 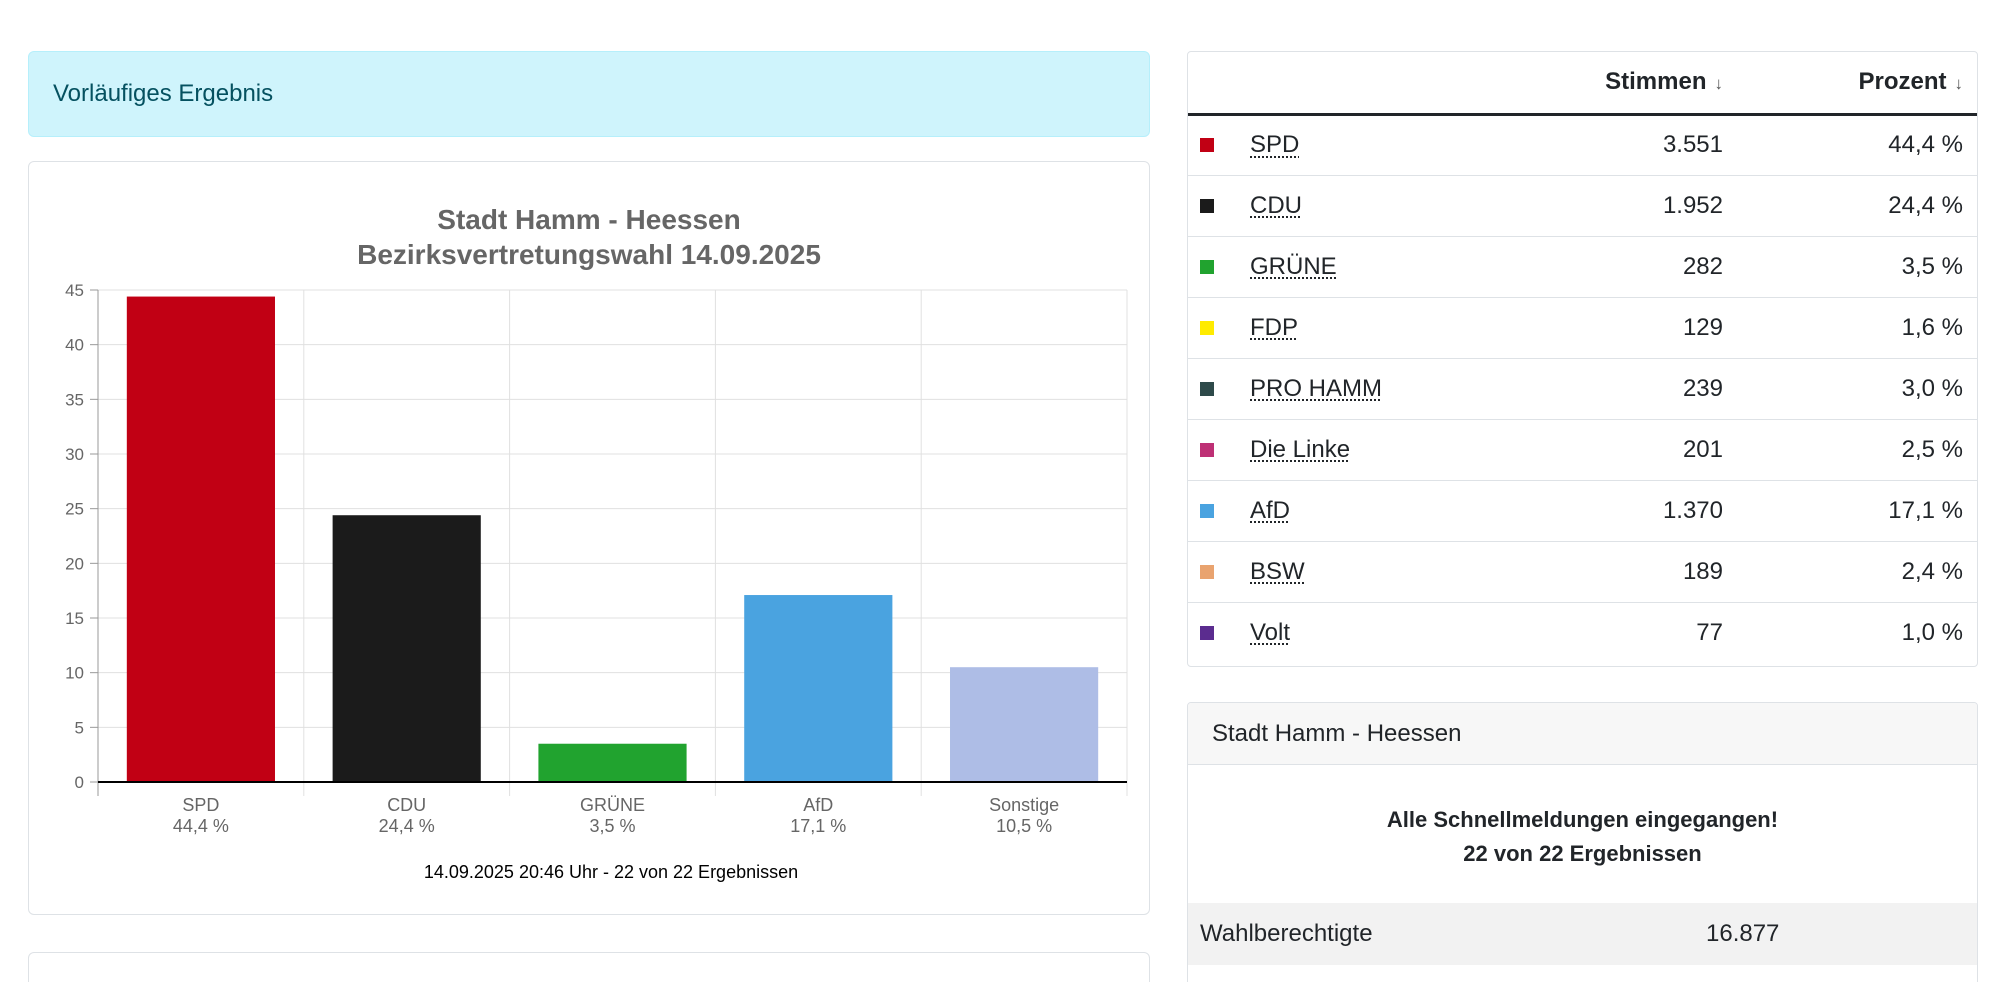 I want to click on votes-cell: 189, so click(x=1615, y=572).